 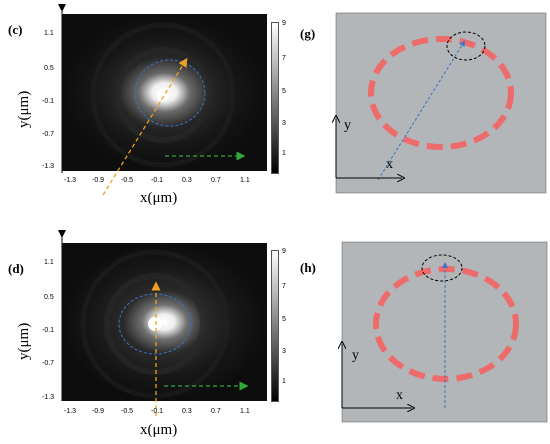 What do you see at coordinates (15, 29) in the screenshot?
I see `panel-label: (c)` at bounding box center [15, 29].